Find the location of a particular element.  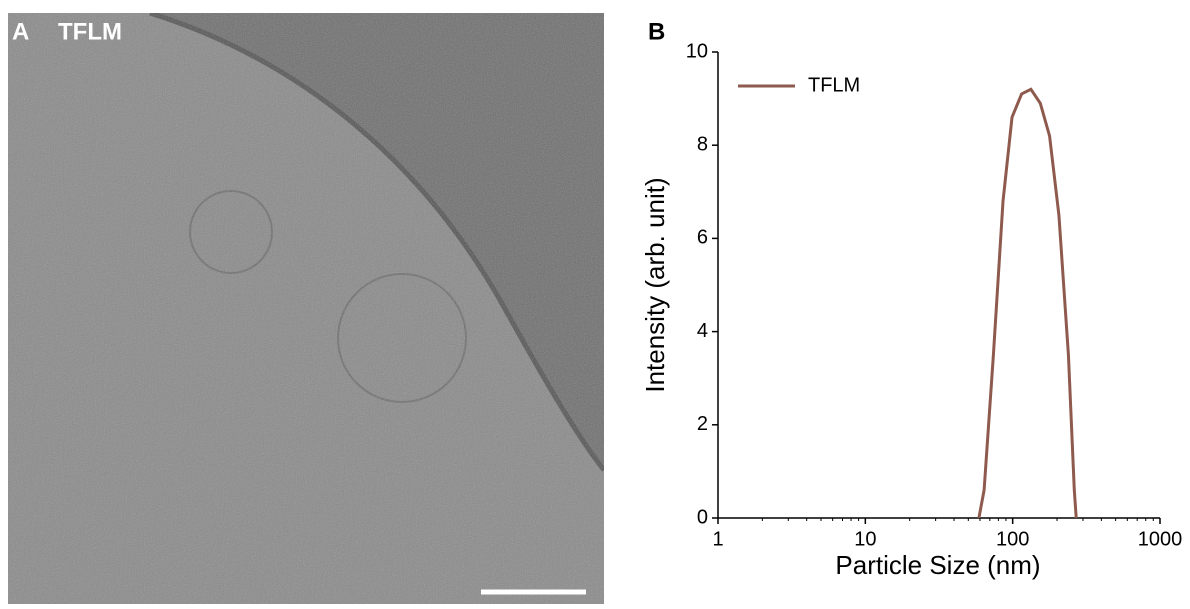

panel-label: B is located at coordinates (656, 31).